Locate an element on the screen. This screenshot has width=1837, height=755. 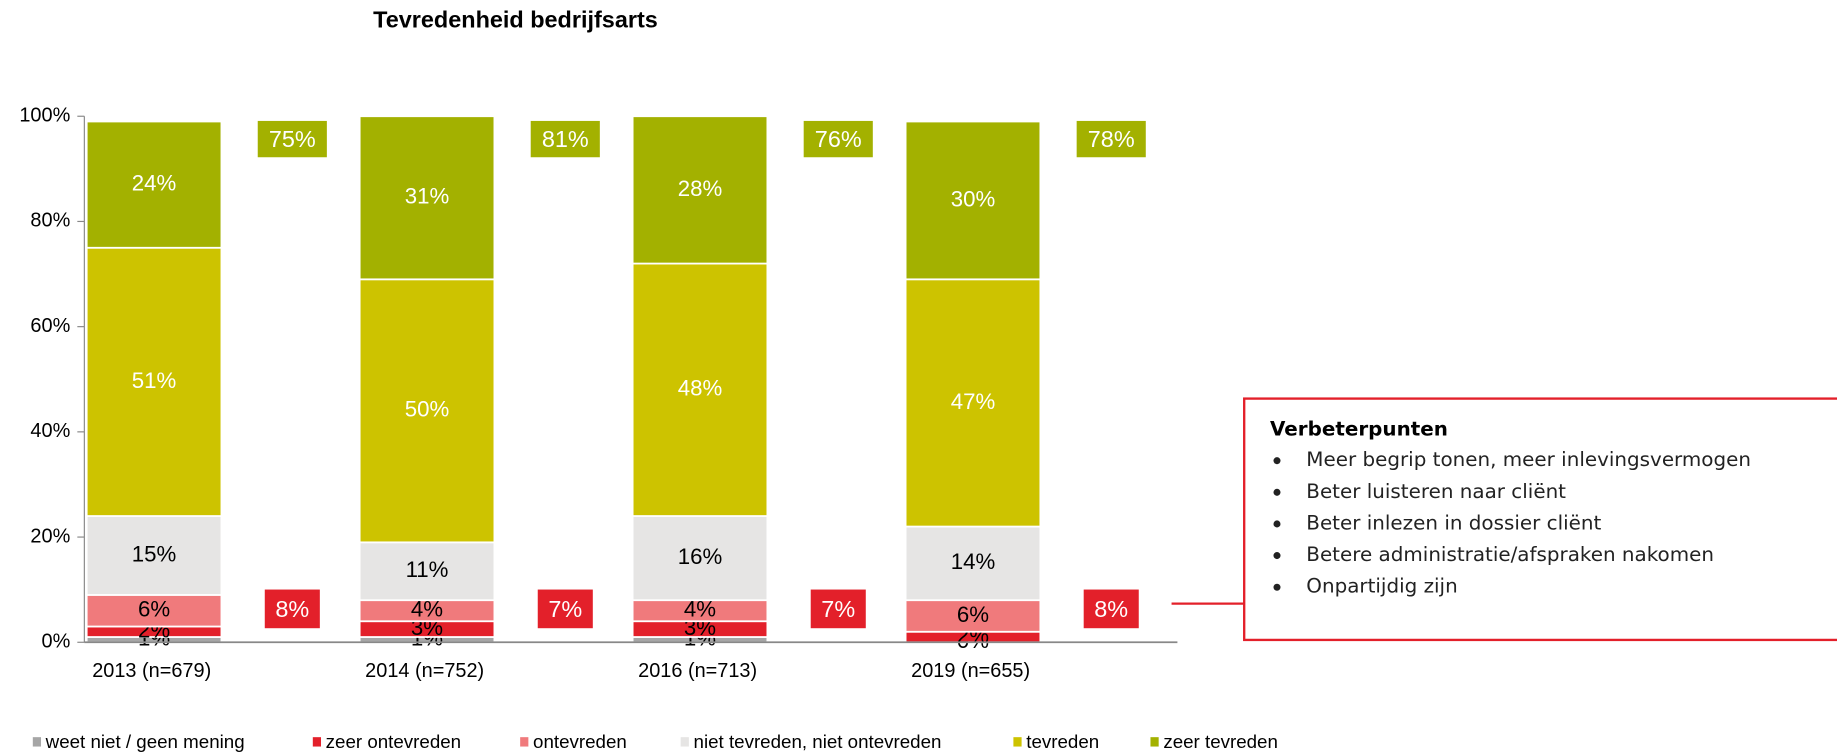
data-label: 14% is located at coordinates (973, 561).